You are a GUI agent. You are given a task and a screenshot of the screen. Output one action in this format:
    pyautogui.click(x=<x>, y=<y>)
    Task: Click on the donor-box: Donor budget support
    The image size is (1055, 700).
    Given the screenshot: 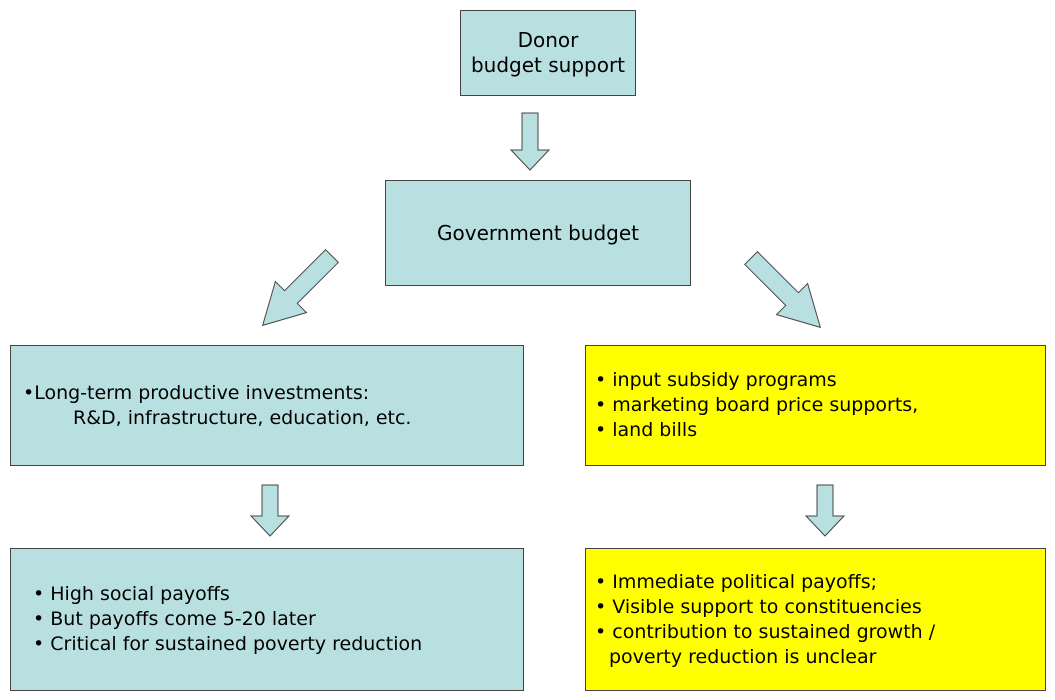 What is the action you would take?
    pyautogui.click(x=548, y=53)
    